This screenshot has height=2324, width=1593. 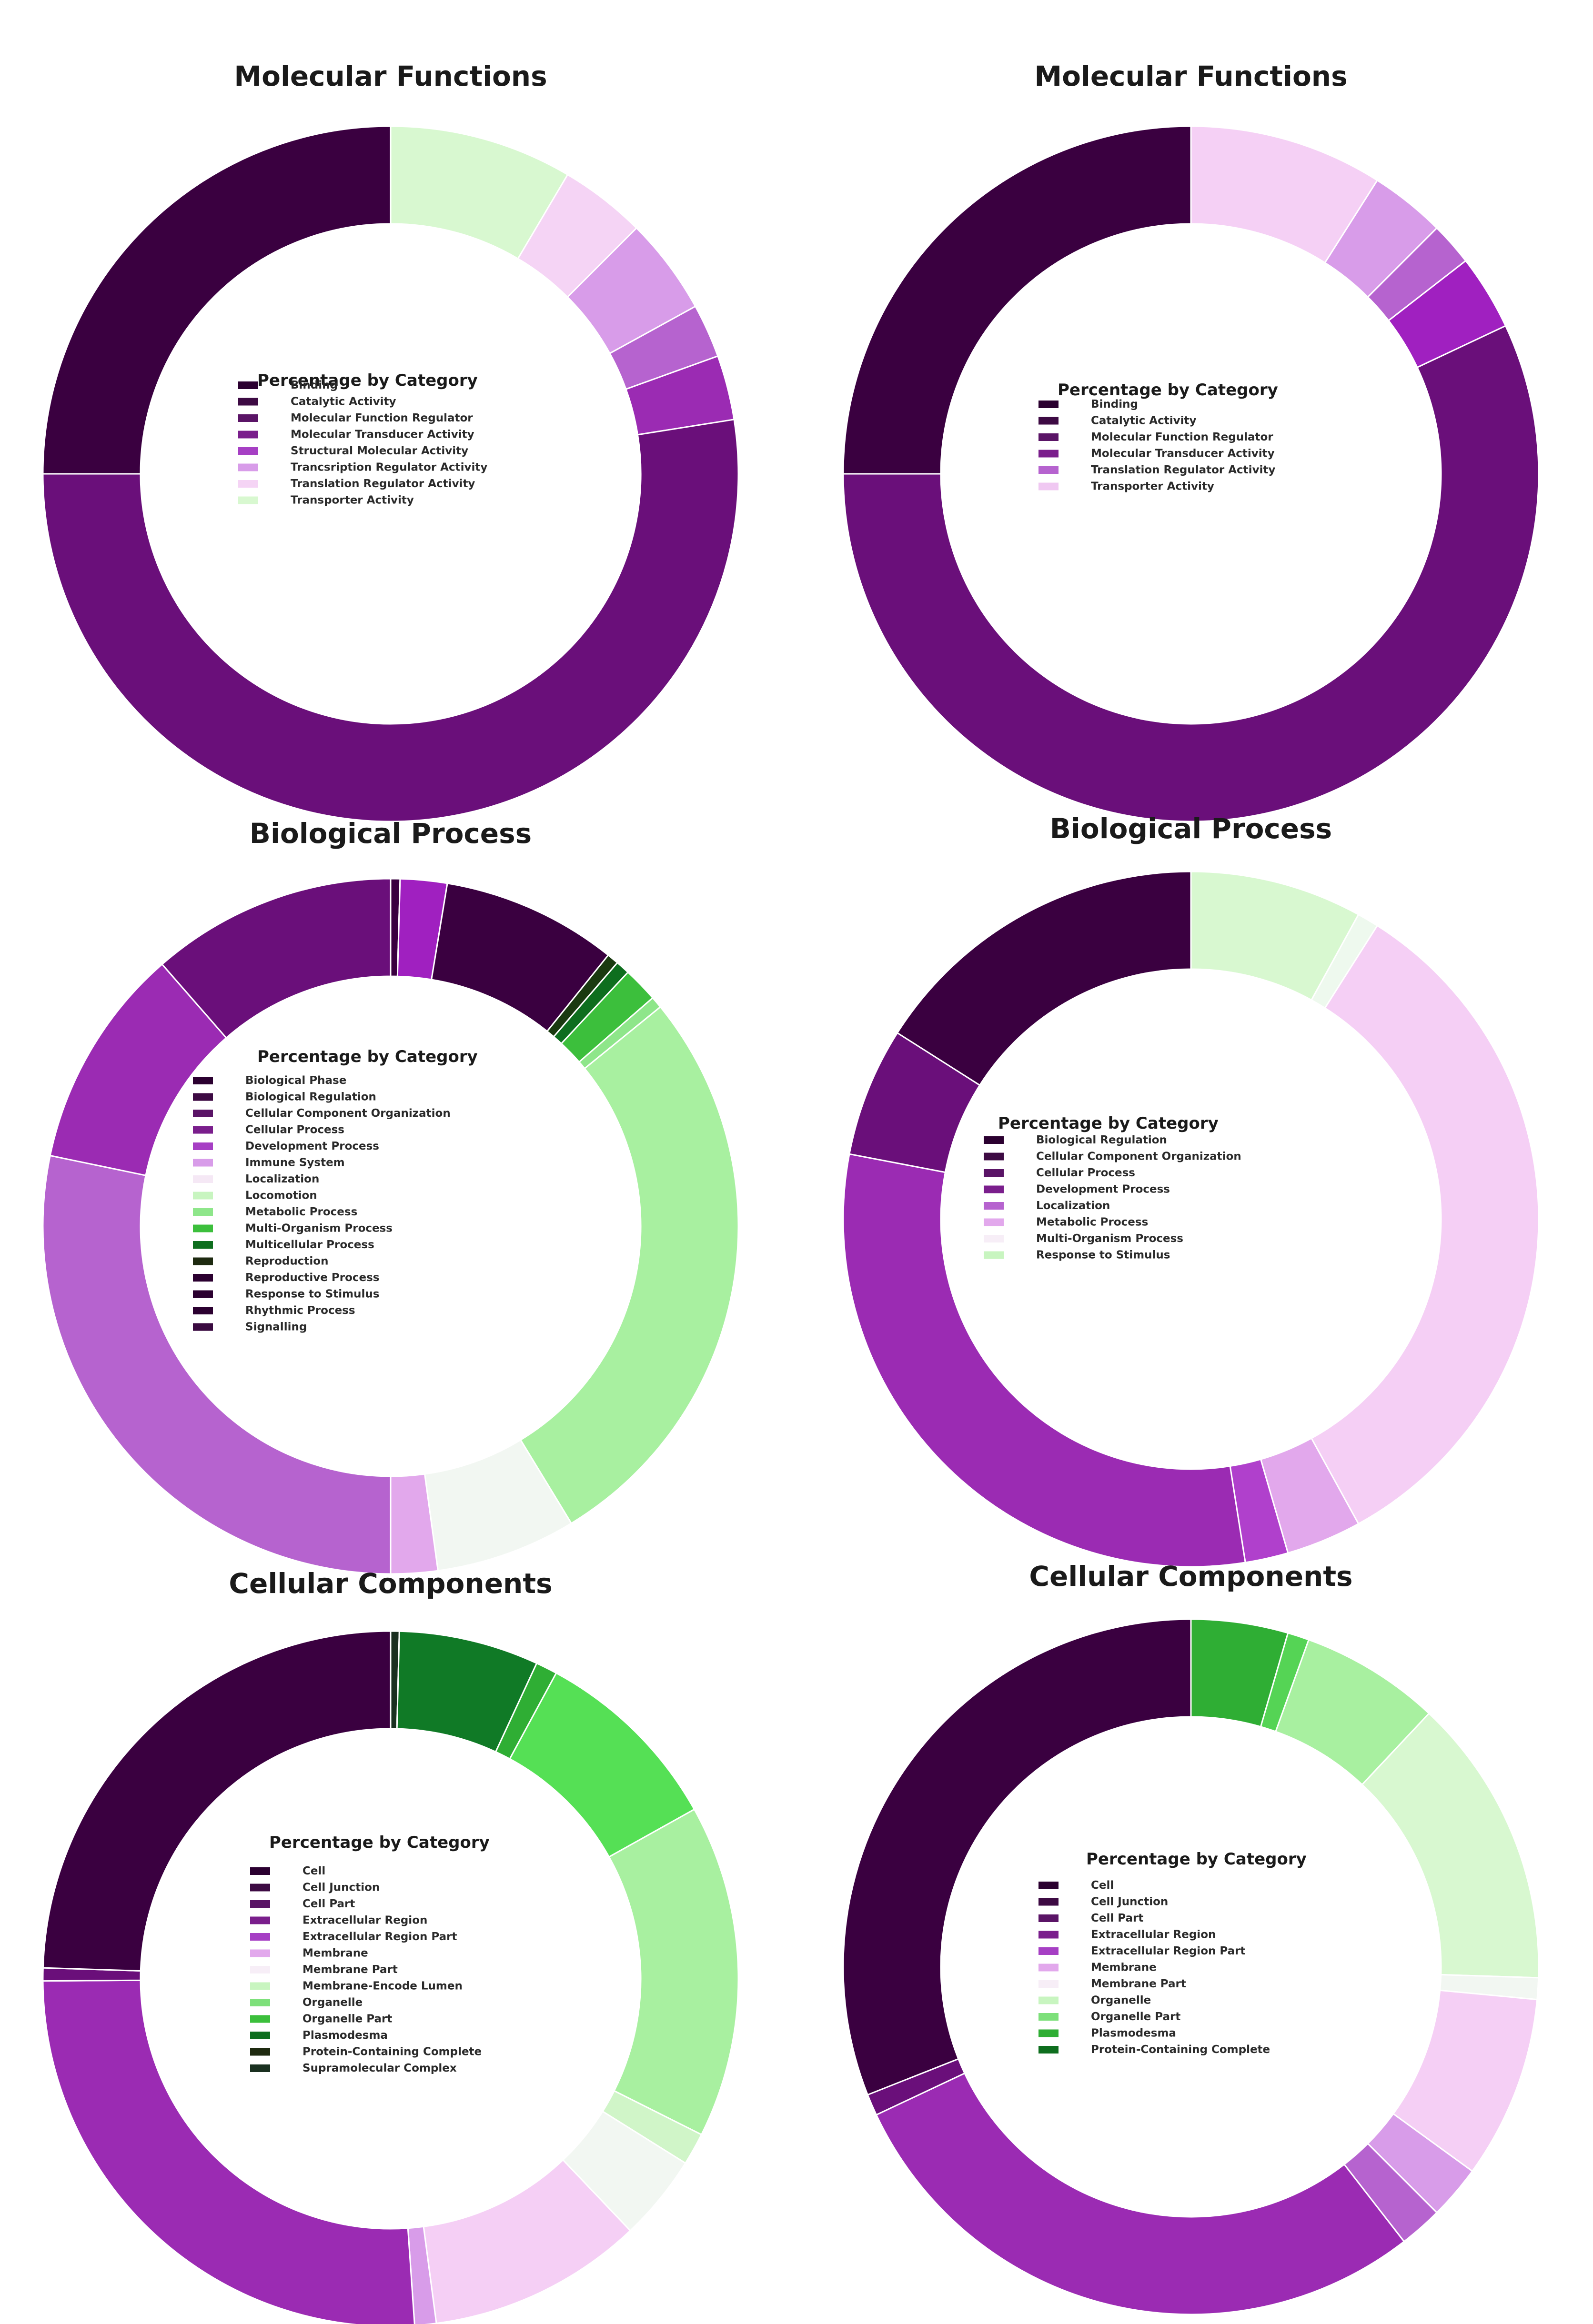 I want to click on legend-swatch-locomotion, so click(x=203, y=1196).